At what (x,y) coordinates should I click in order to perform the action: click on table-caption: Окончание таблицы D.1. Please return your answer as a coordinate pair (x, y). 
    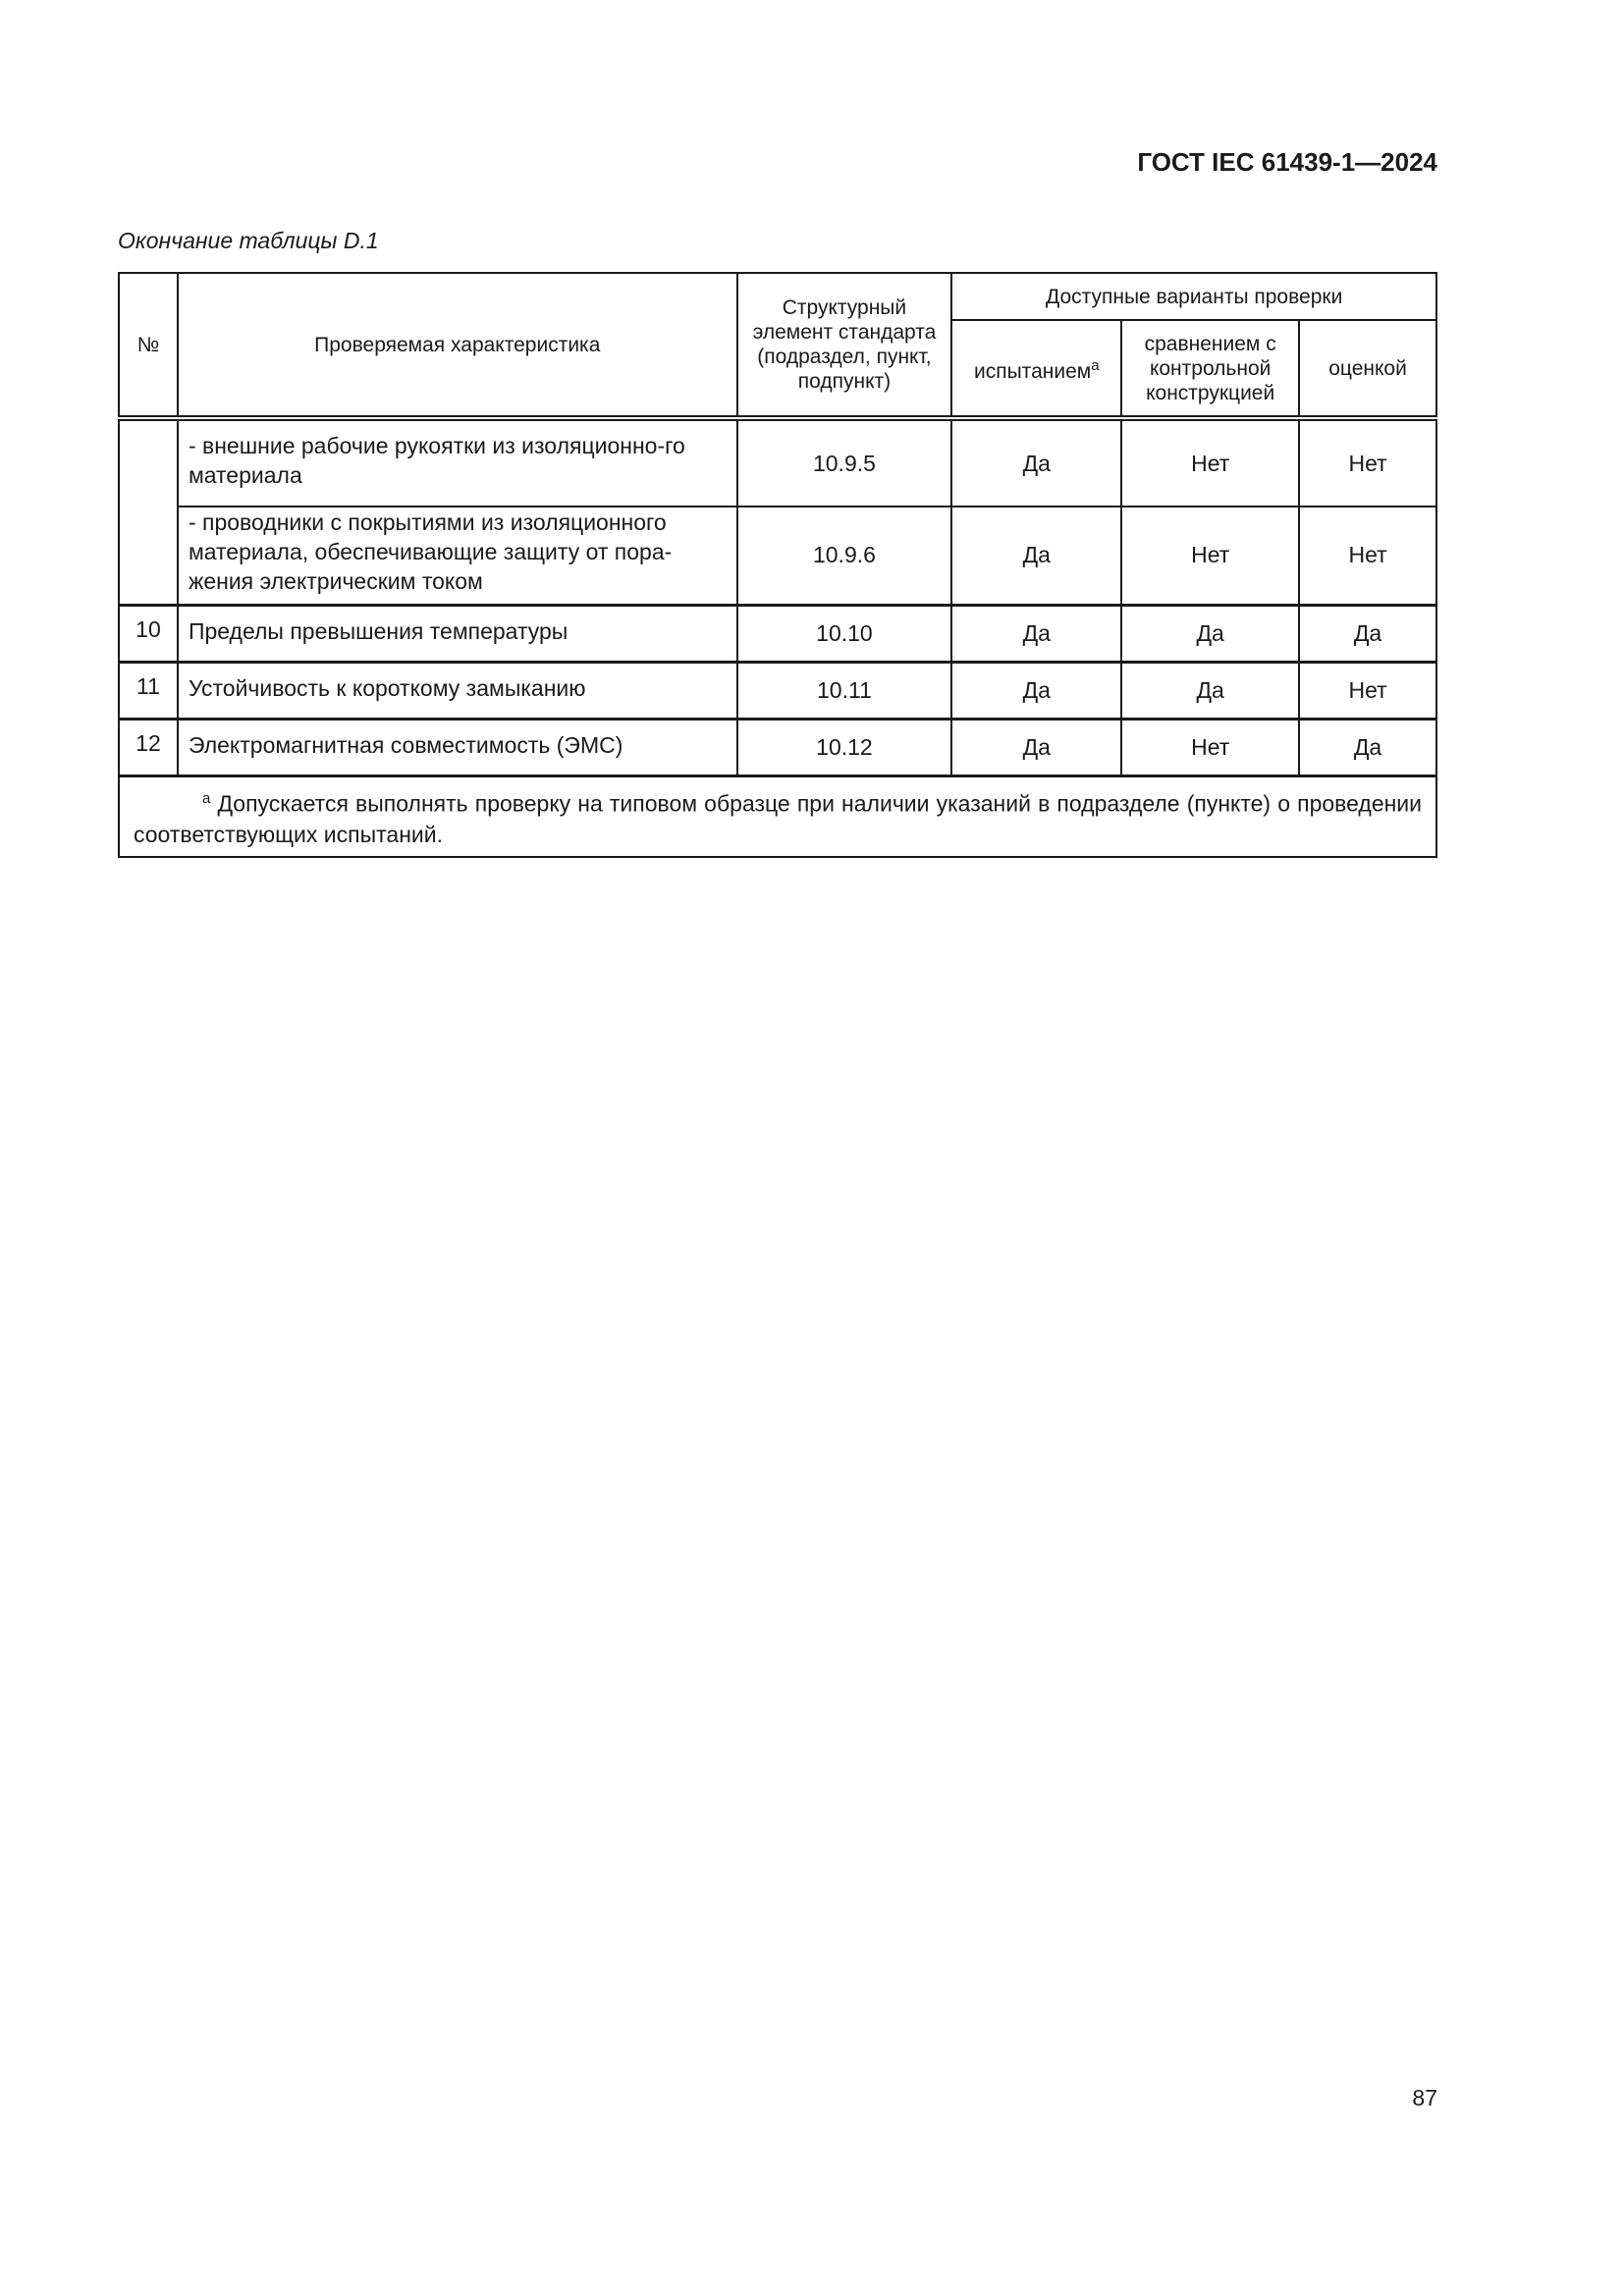
    Looking at the image, I should click on (248, 241).